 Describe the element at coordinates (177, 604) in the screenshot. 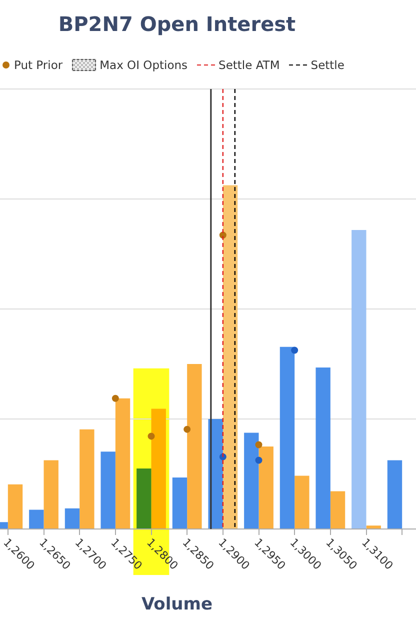

I see `x-axis-title: Volume` at that location.